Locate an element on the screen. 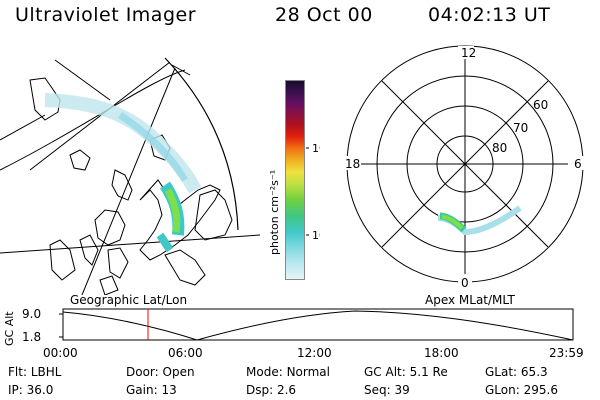  info-ip: IP: 36.0 is located at coordinates (30, 390).